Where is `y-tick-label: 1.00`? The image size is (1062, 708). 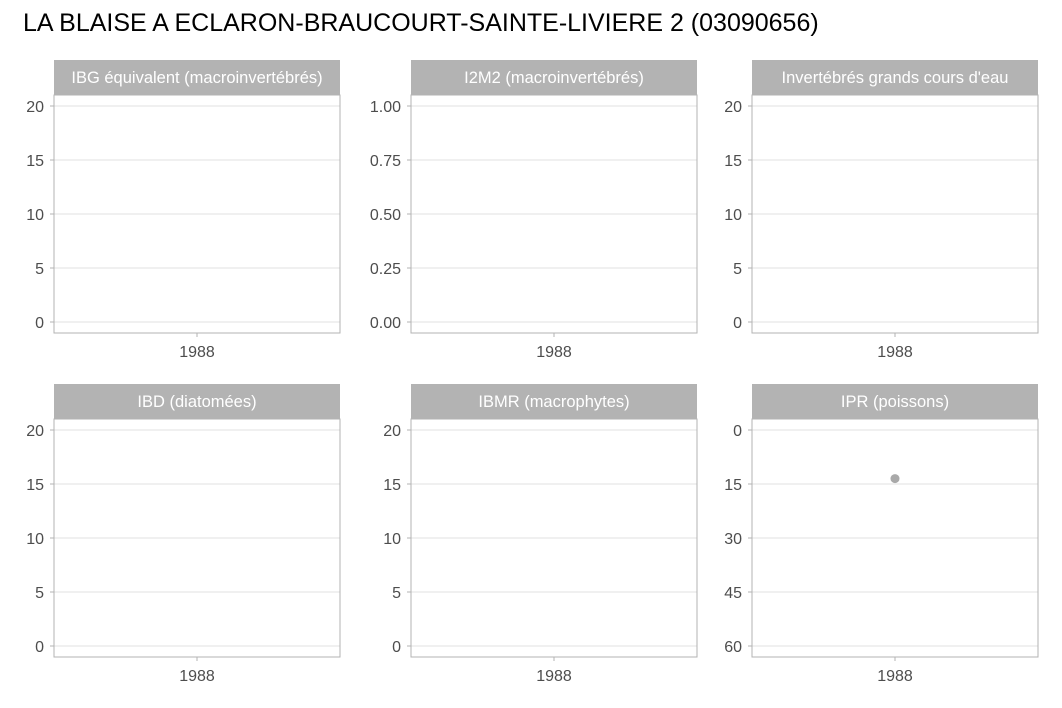 y-tick-label: 1.00 is located at coordinates (385, 107).